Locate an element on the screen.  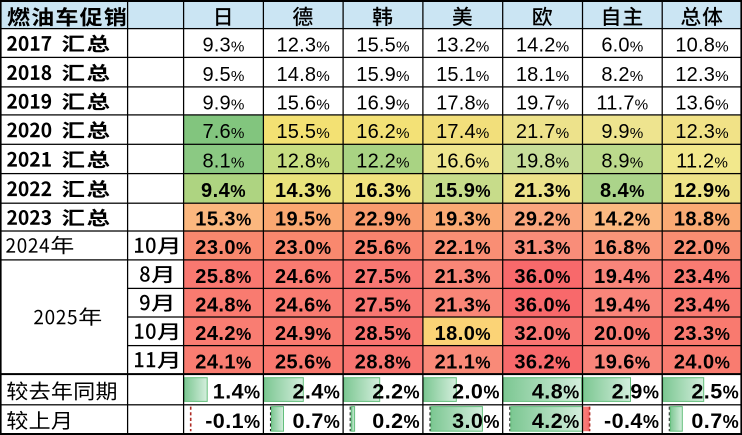
svg-text: 28.8% is located at coordinates (383, 363).